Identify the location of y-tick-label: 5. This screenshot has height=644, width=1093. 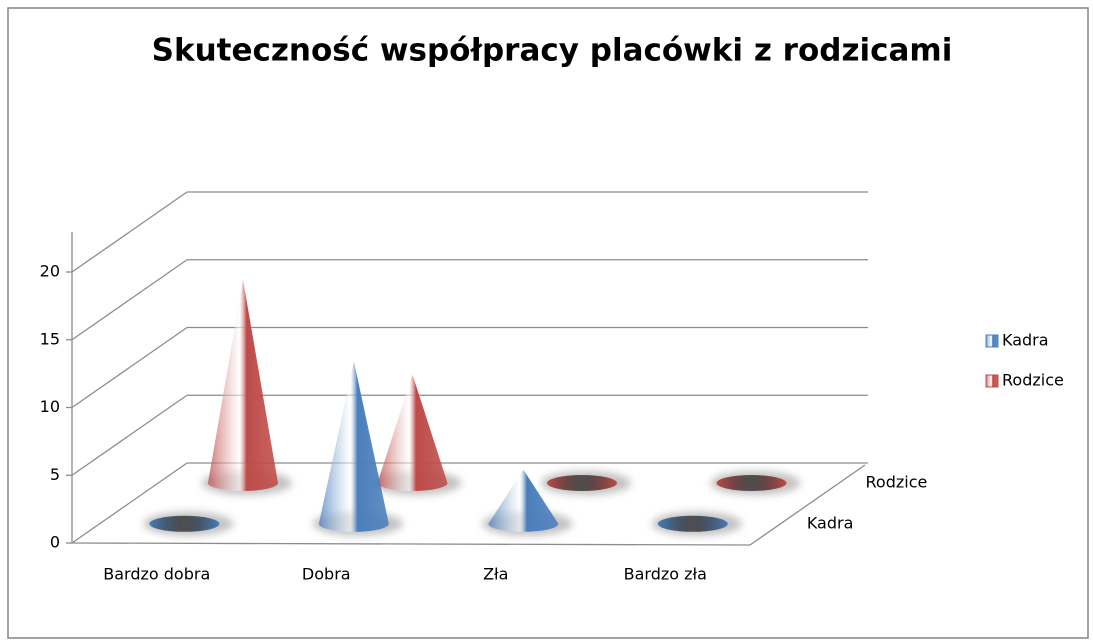
(55, 474).